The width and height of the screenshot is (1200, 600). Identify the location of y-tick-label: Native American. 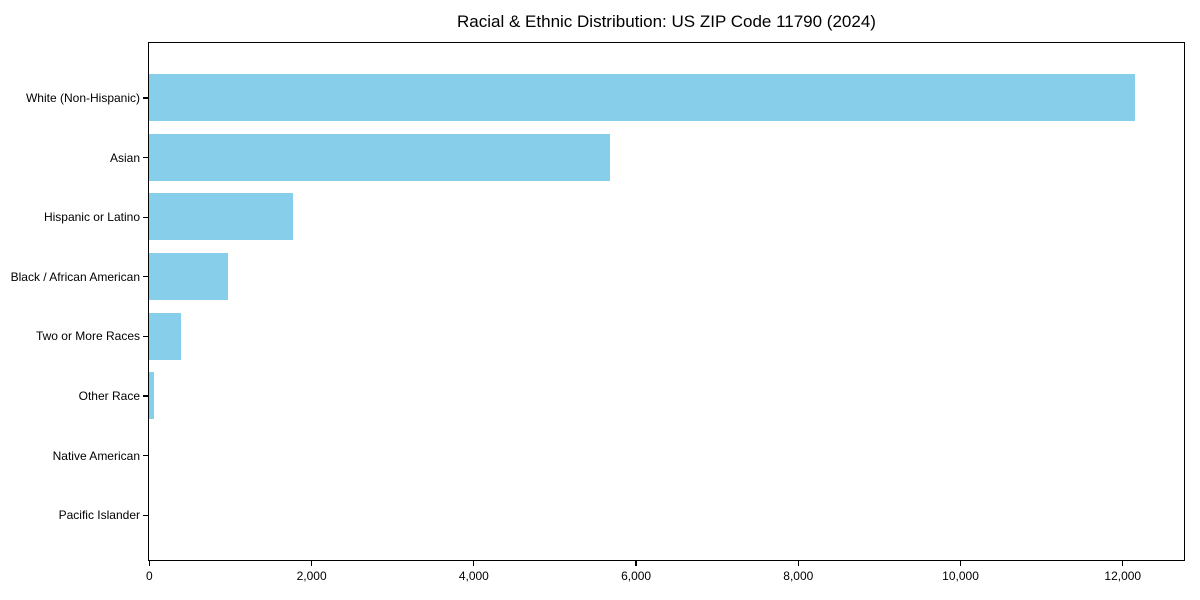
(96, 455).